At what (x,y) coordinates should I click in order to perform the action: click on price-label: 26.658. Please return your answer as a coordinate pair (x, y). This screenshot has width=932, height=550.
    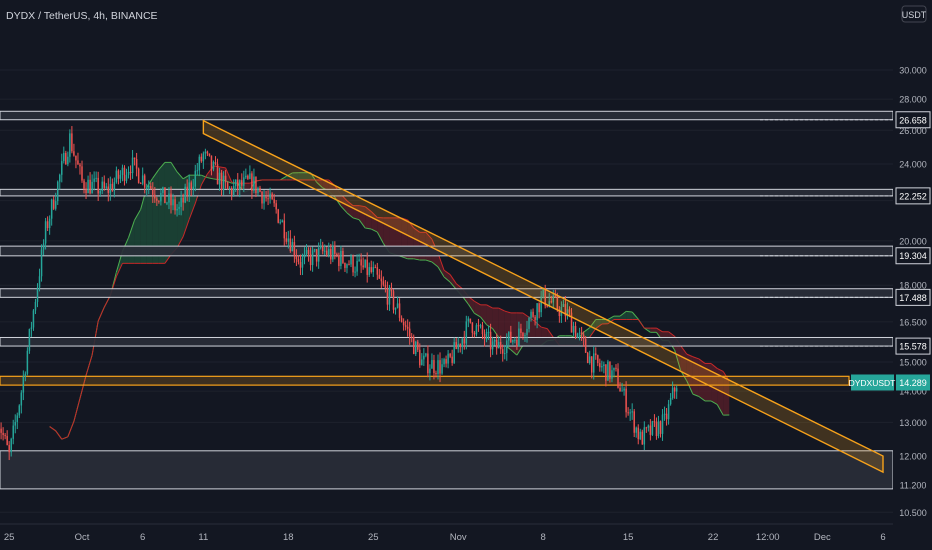
    Looking at the image, I should click on (913, 120).